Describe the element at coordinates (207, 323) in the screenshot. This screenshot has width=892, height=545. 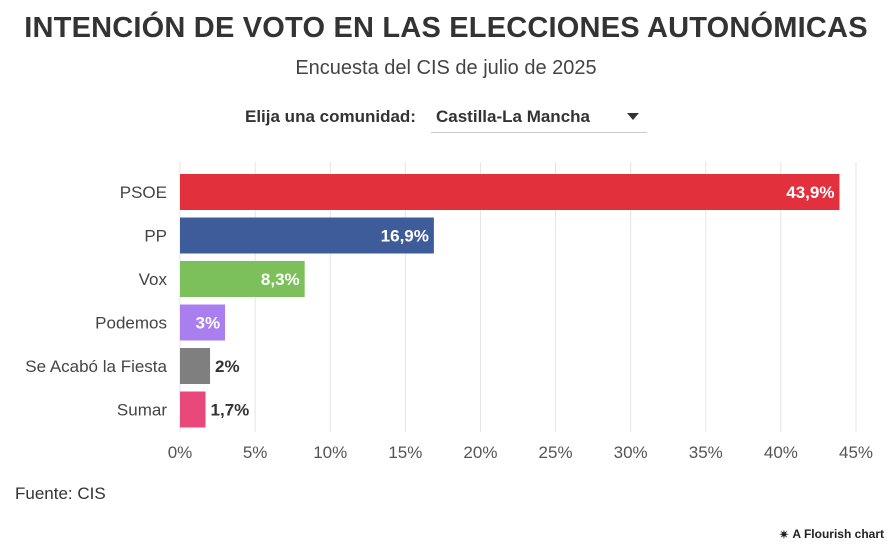
I see `data-label: 3%` at that location.